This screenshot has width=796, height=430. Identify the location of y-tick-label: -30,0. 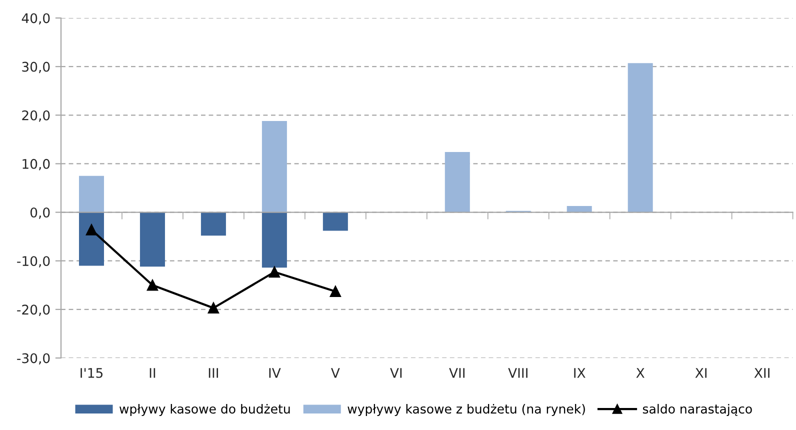
(33, 359).